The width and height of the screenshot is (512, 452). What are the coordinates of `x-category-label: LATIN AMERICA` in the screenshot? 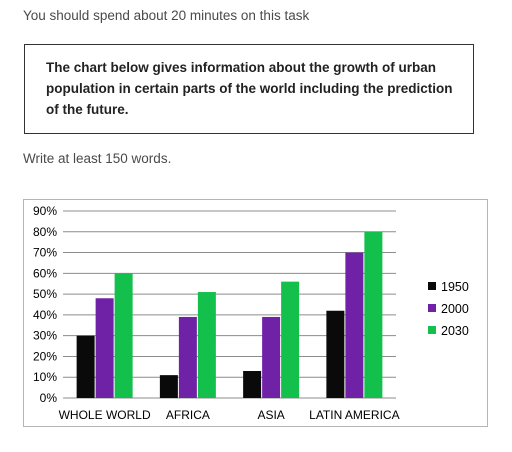 It's located at (354, 415).